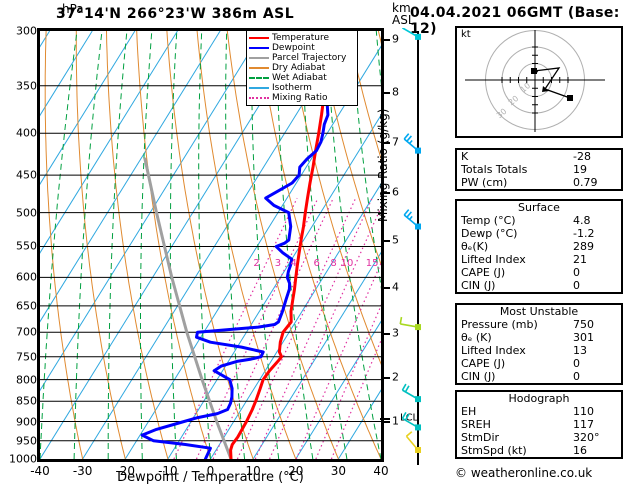 The image size is (629, 486). Describe the element at coordinates (583, 324) in the screenshot. I see `stat-value: 750` at that location.